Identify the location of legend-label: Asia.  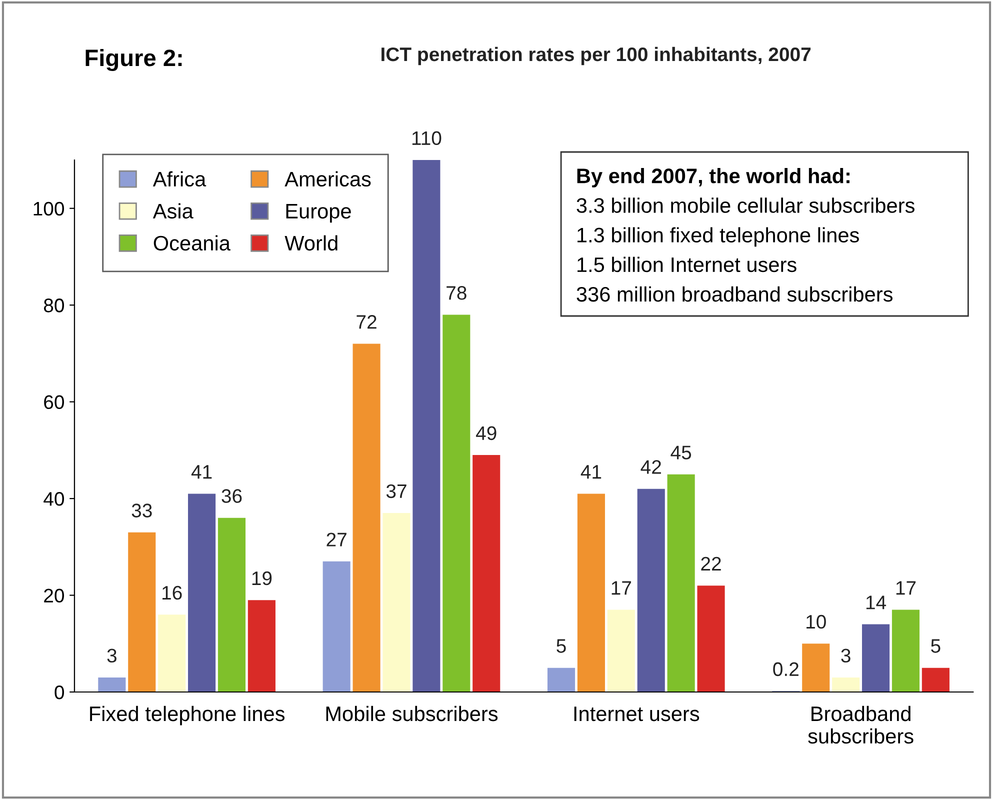
(173, 211).